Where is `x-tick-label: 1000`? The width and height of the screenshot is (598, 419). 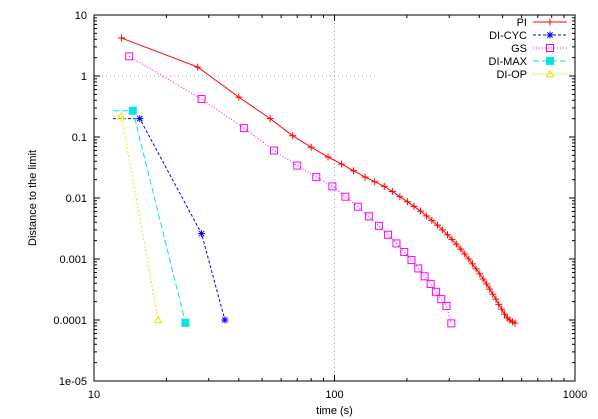
x-tick-label: 1000 is located at coordinates (575, 395).